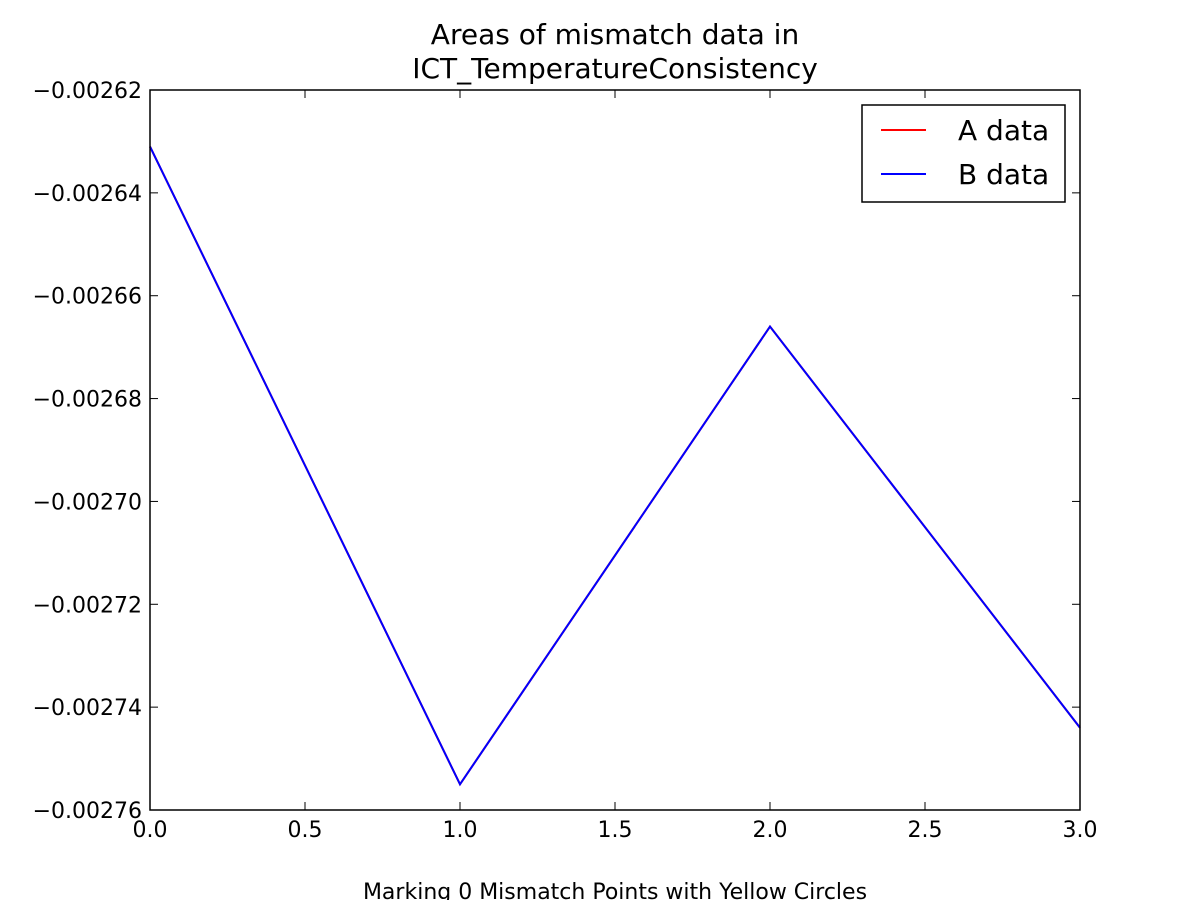  I want to click on y-tick-label: −0.00276, so click(87, 811).